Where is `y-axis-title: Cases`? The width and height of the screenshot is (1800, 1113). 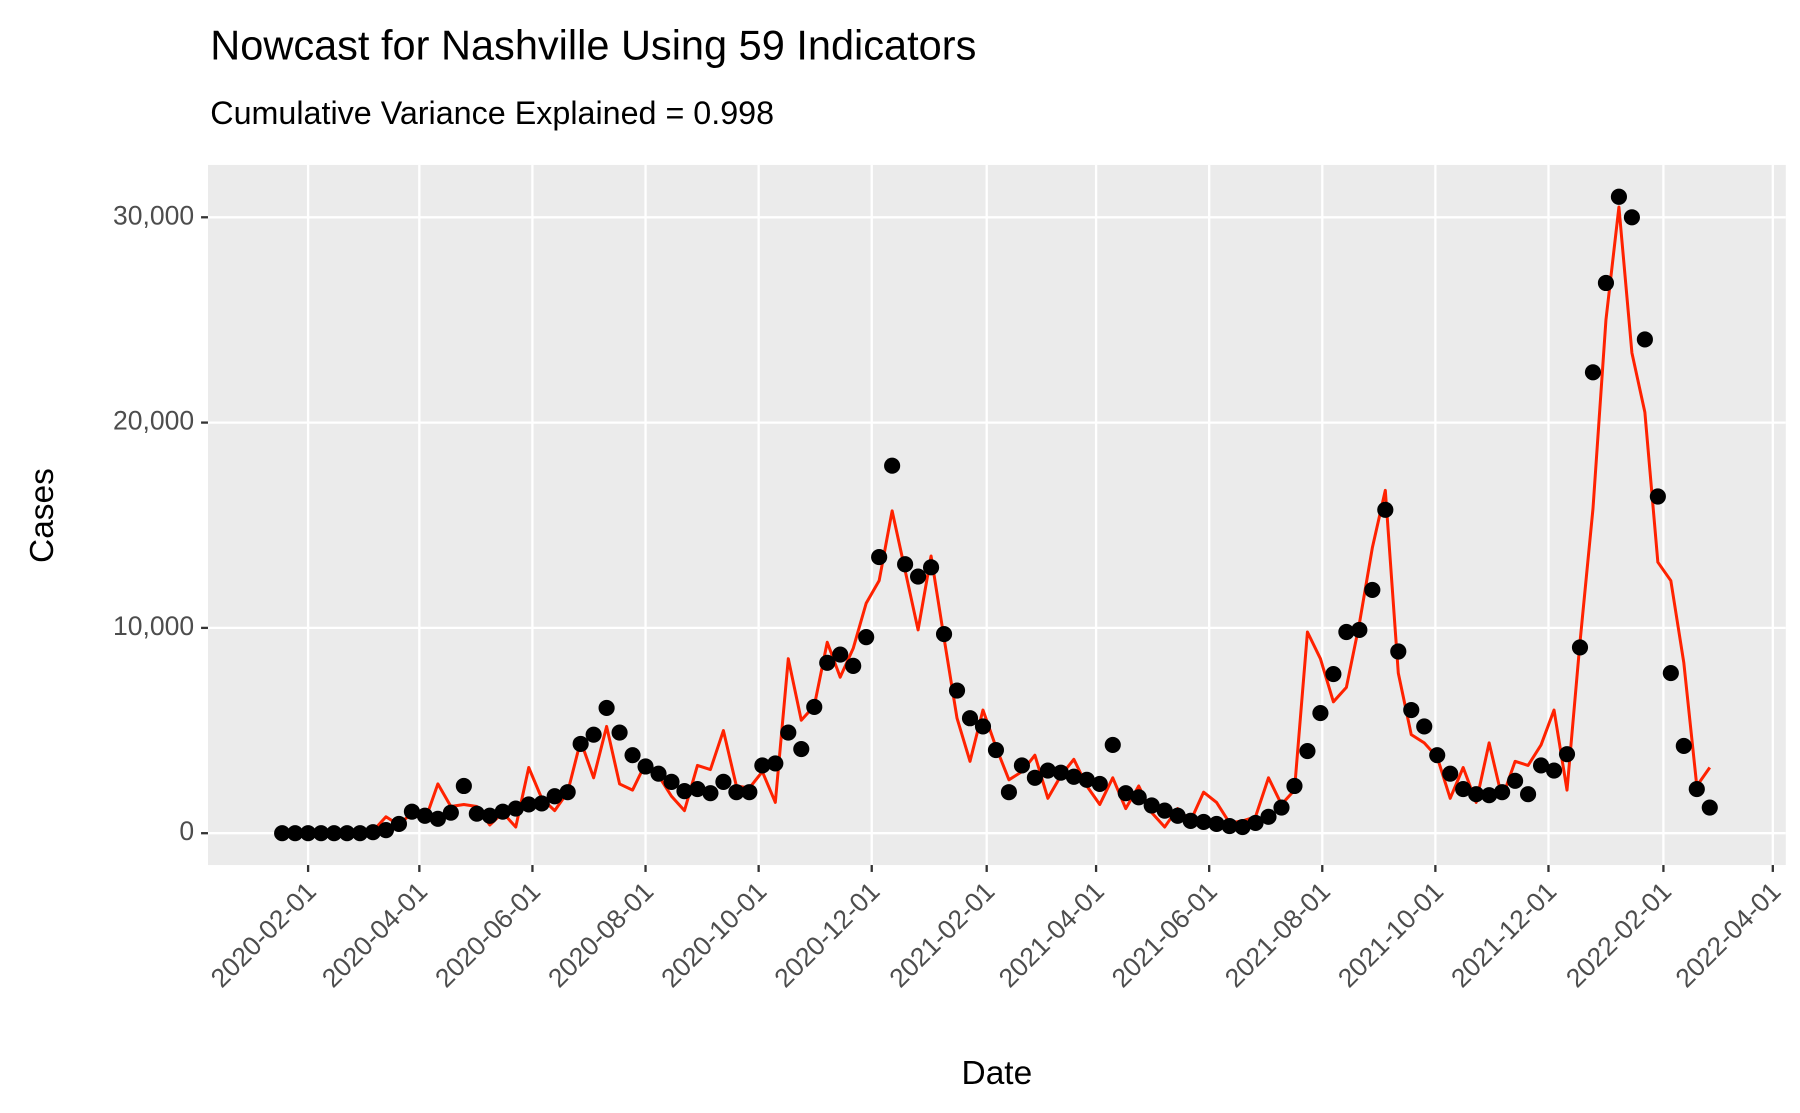
y-axis-title: Cases is located at coordinates (42, 515).